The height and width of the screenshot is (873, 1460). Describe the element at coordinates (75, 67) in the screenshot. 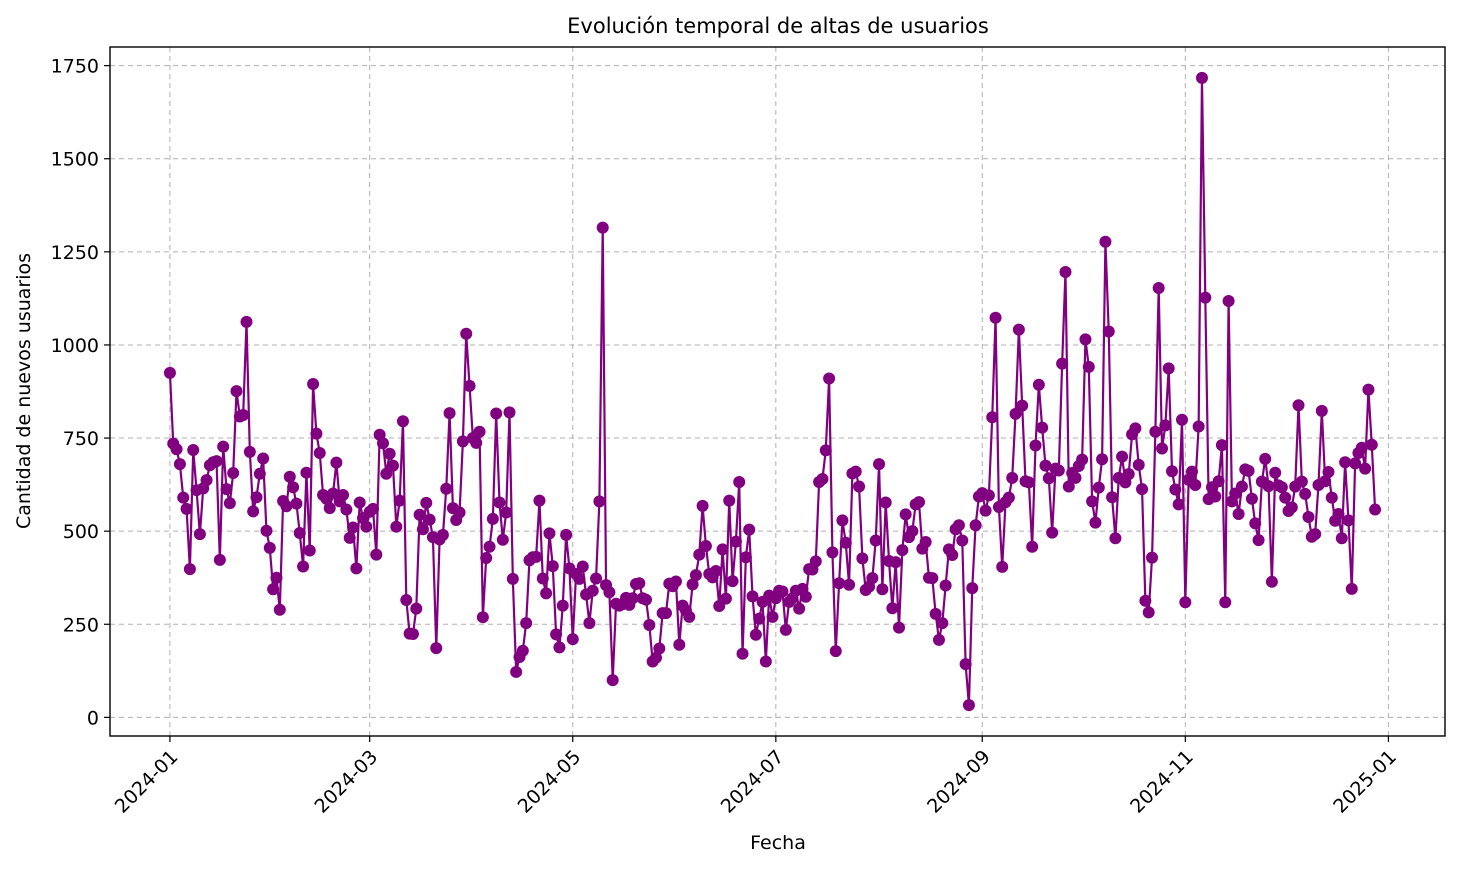

I see `y-tick-label: 1750` at that location.